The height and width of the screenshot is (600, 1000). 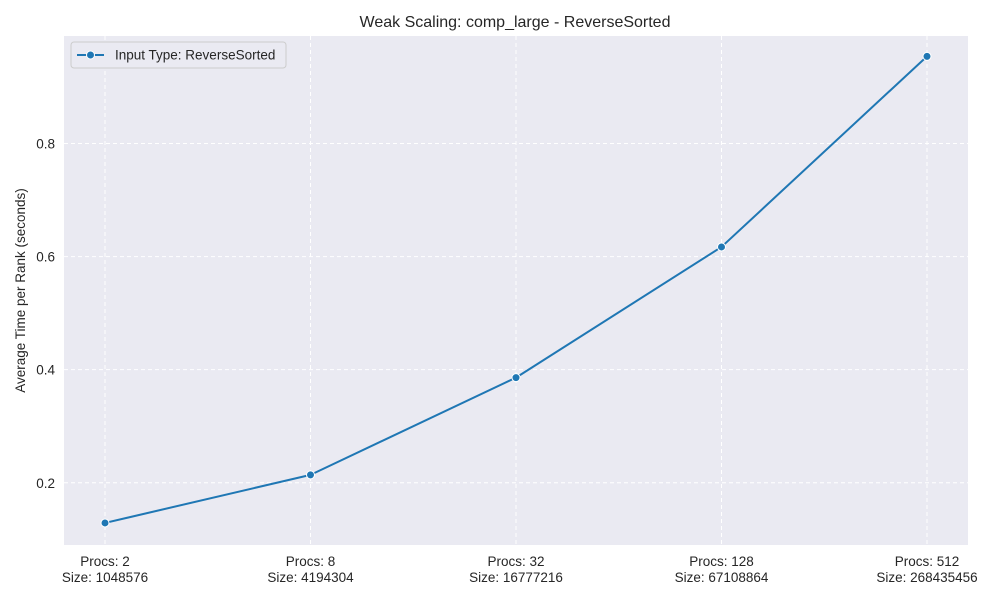 What do you see at coordinates (310, 569) in the screenshot?
I see `x-tick-label: Procs: 8 Size: 4194304` at bounding box center [310, 569].